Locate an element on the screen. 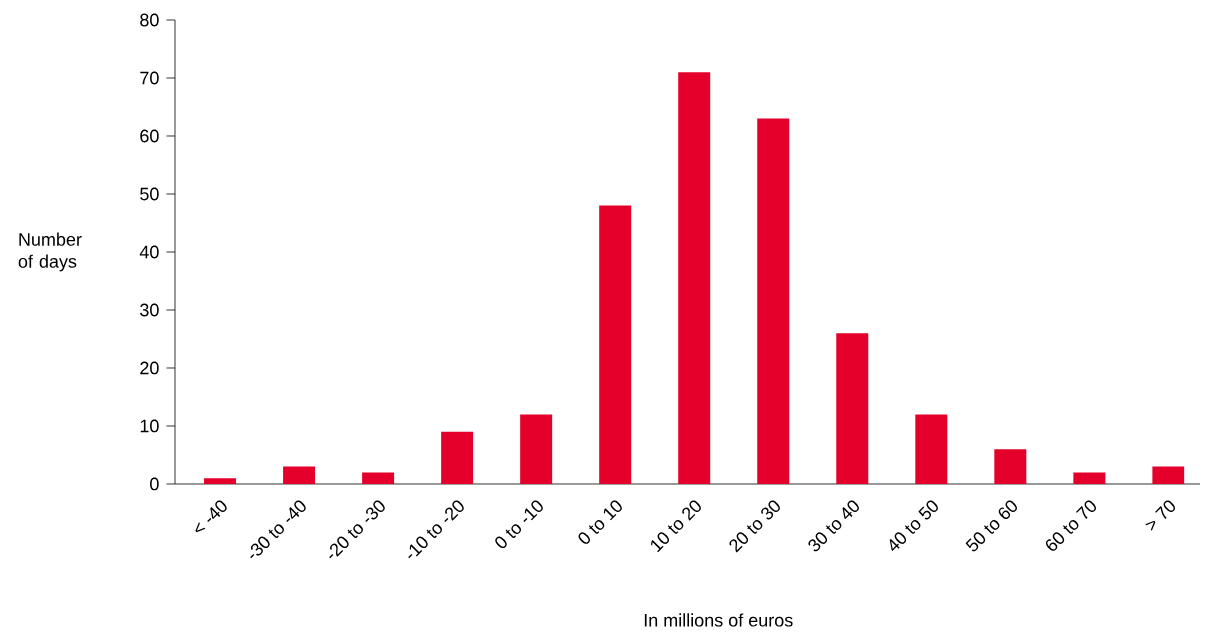 Image resolution: width=1205 pixels, height=635 pixels. y-tick-label: 80 is located at coordinates (149, 20).